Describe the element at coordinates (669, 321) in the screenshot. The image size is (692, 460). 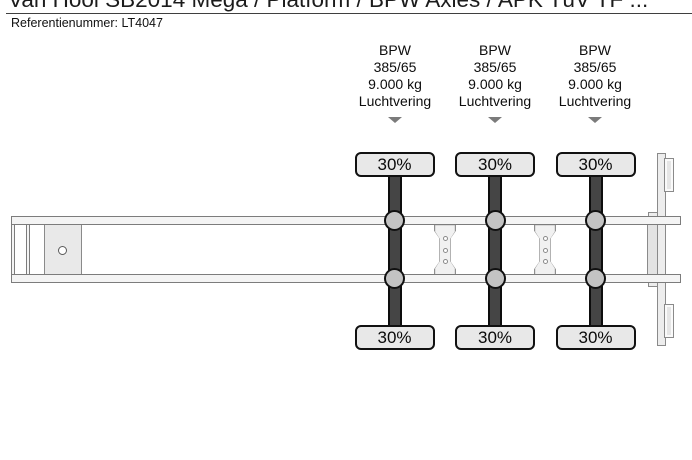
I see `rear-light-bottom` at that location.